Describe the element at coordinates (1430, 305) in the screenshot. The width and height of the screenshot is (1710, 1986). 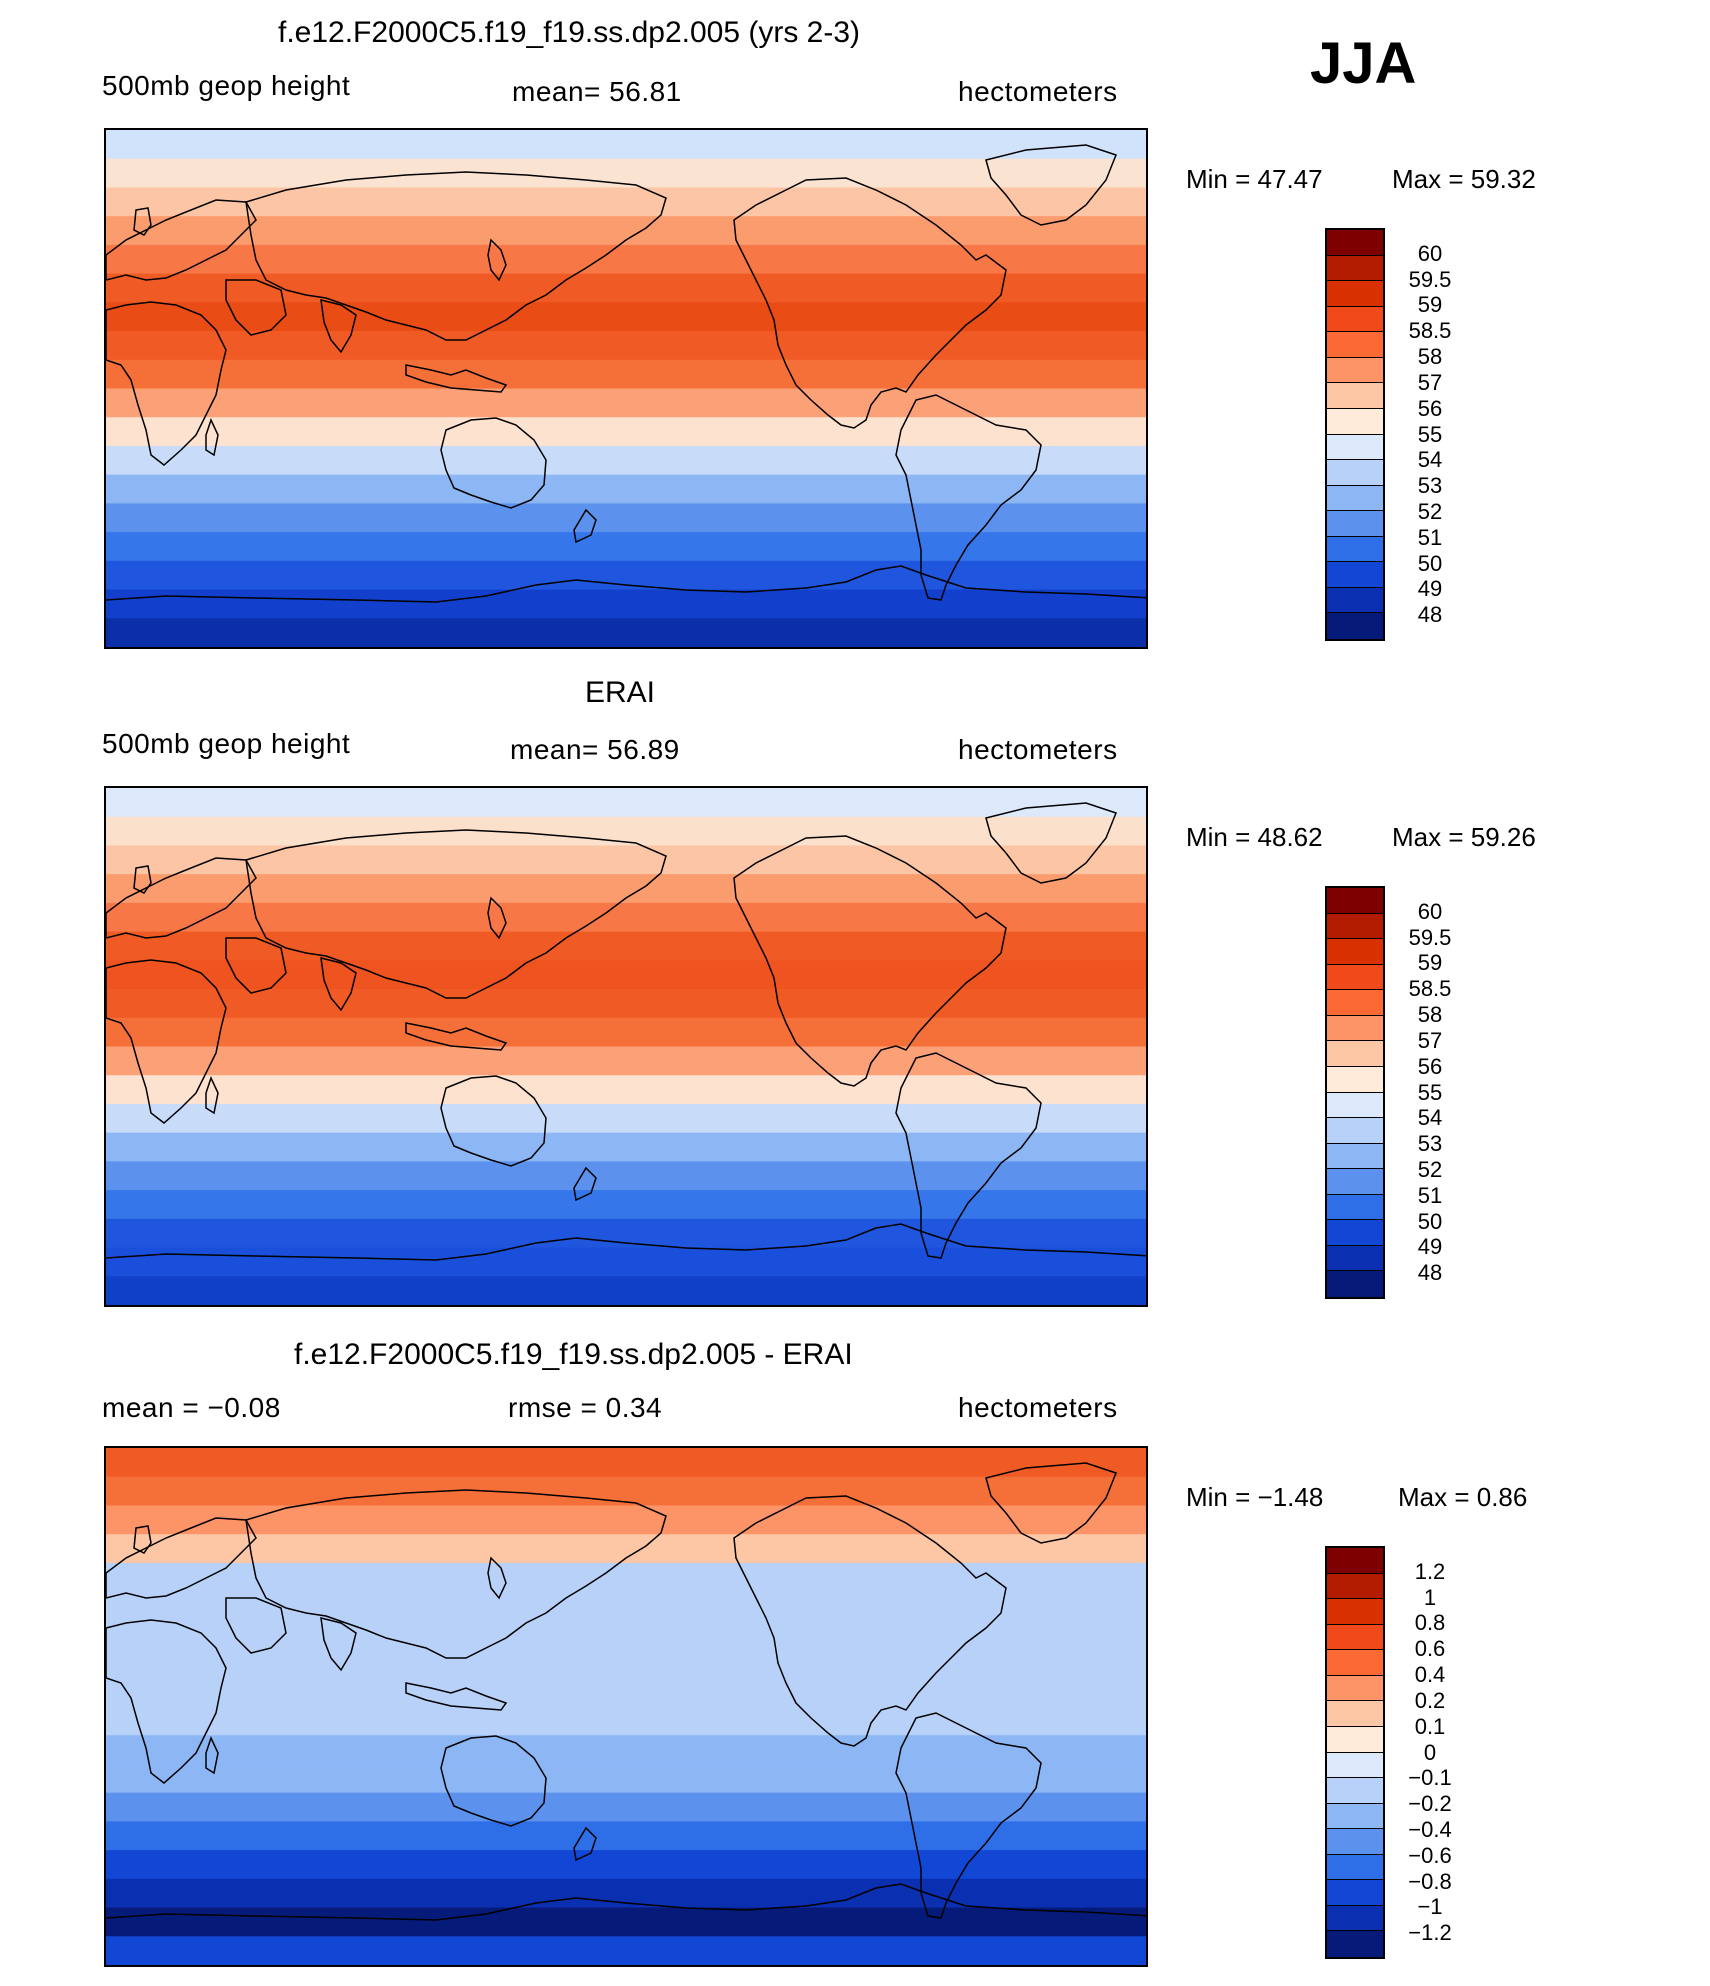
I see `colorbar-tick-label: 59` at that location.